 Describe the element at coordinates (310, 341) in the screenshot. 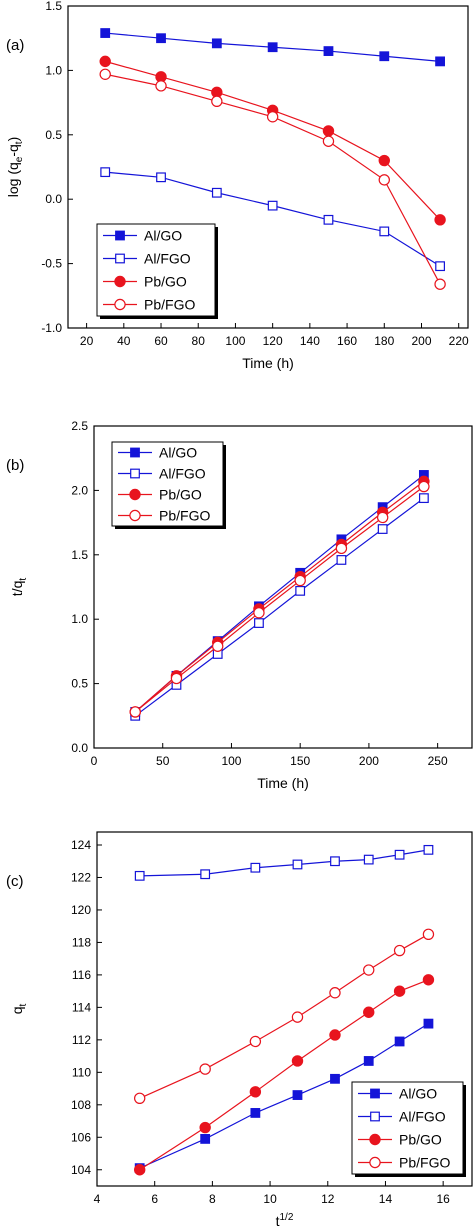

I see `x-tick-label: 140` at that location.